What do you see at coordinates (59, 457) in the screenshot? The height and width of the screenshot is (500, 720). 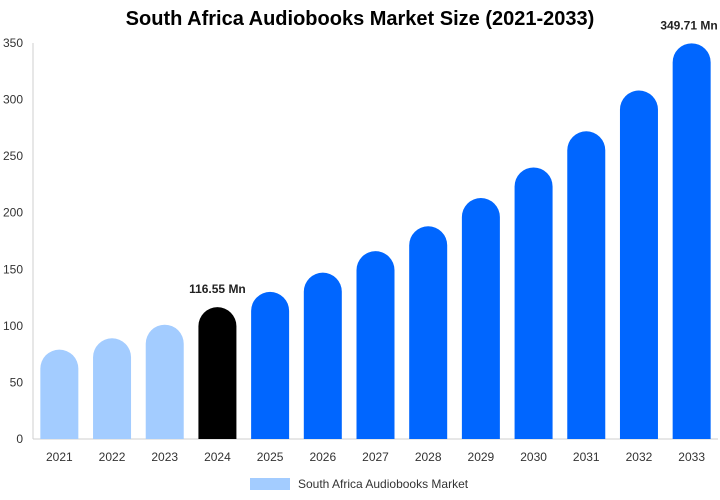 I see `x-tick-label: 2021` at bounding box center [59, 457].